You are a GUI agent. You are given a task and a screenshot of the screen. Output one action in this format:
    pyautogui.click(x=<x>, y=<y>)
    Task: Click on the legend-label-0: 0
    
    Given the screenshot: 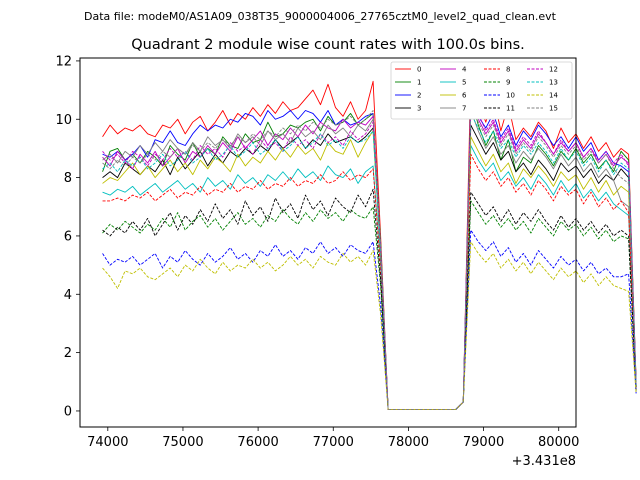 What is the action you would take?
    pyautogui.click(x=419, y=70)
    